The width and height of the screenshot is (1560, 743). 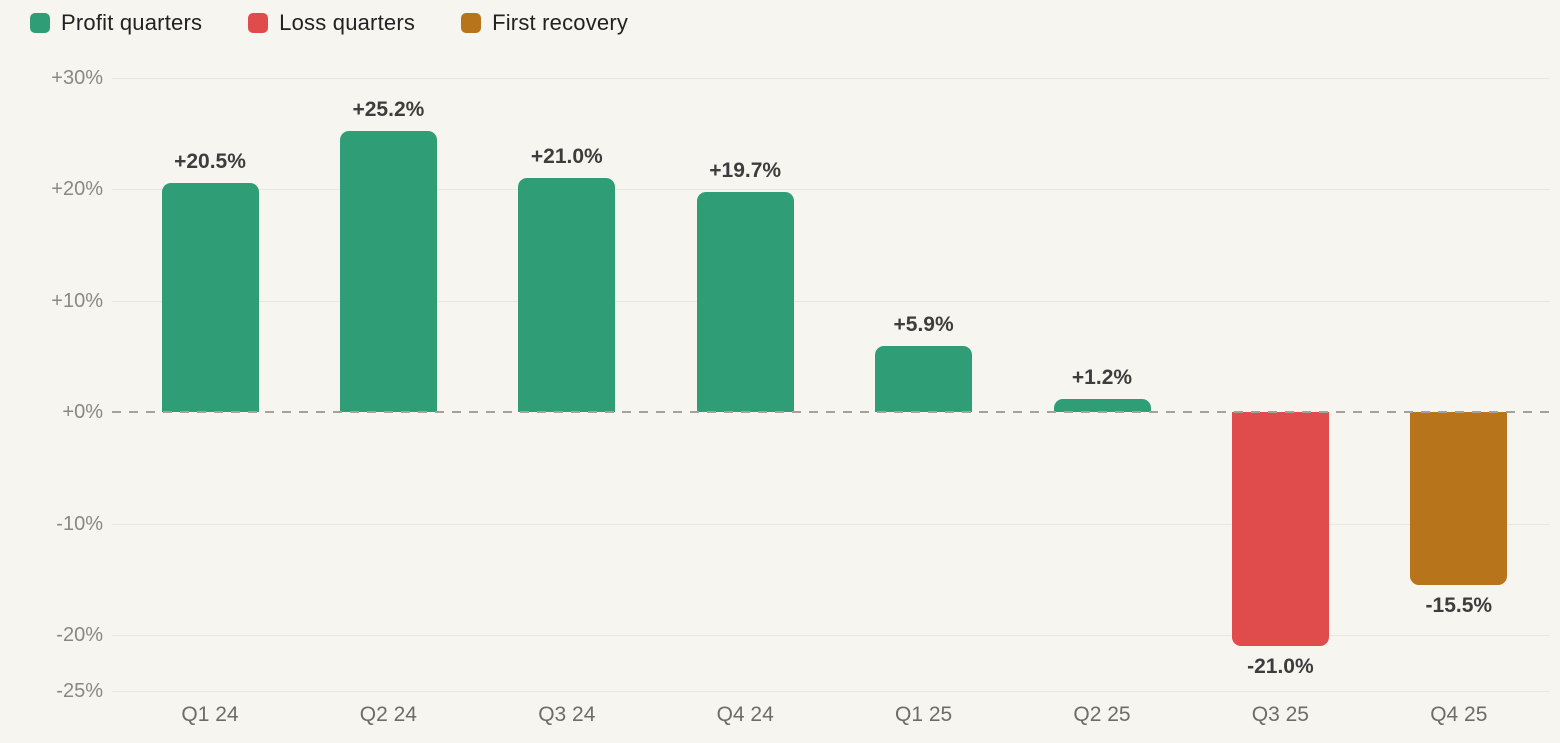 I want to click on bar-value-label: +5.9%, so click(x=923, y=325).